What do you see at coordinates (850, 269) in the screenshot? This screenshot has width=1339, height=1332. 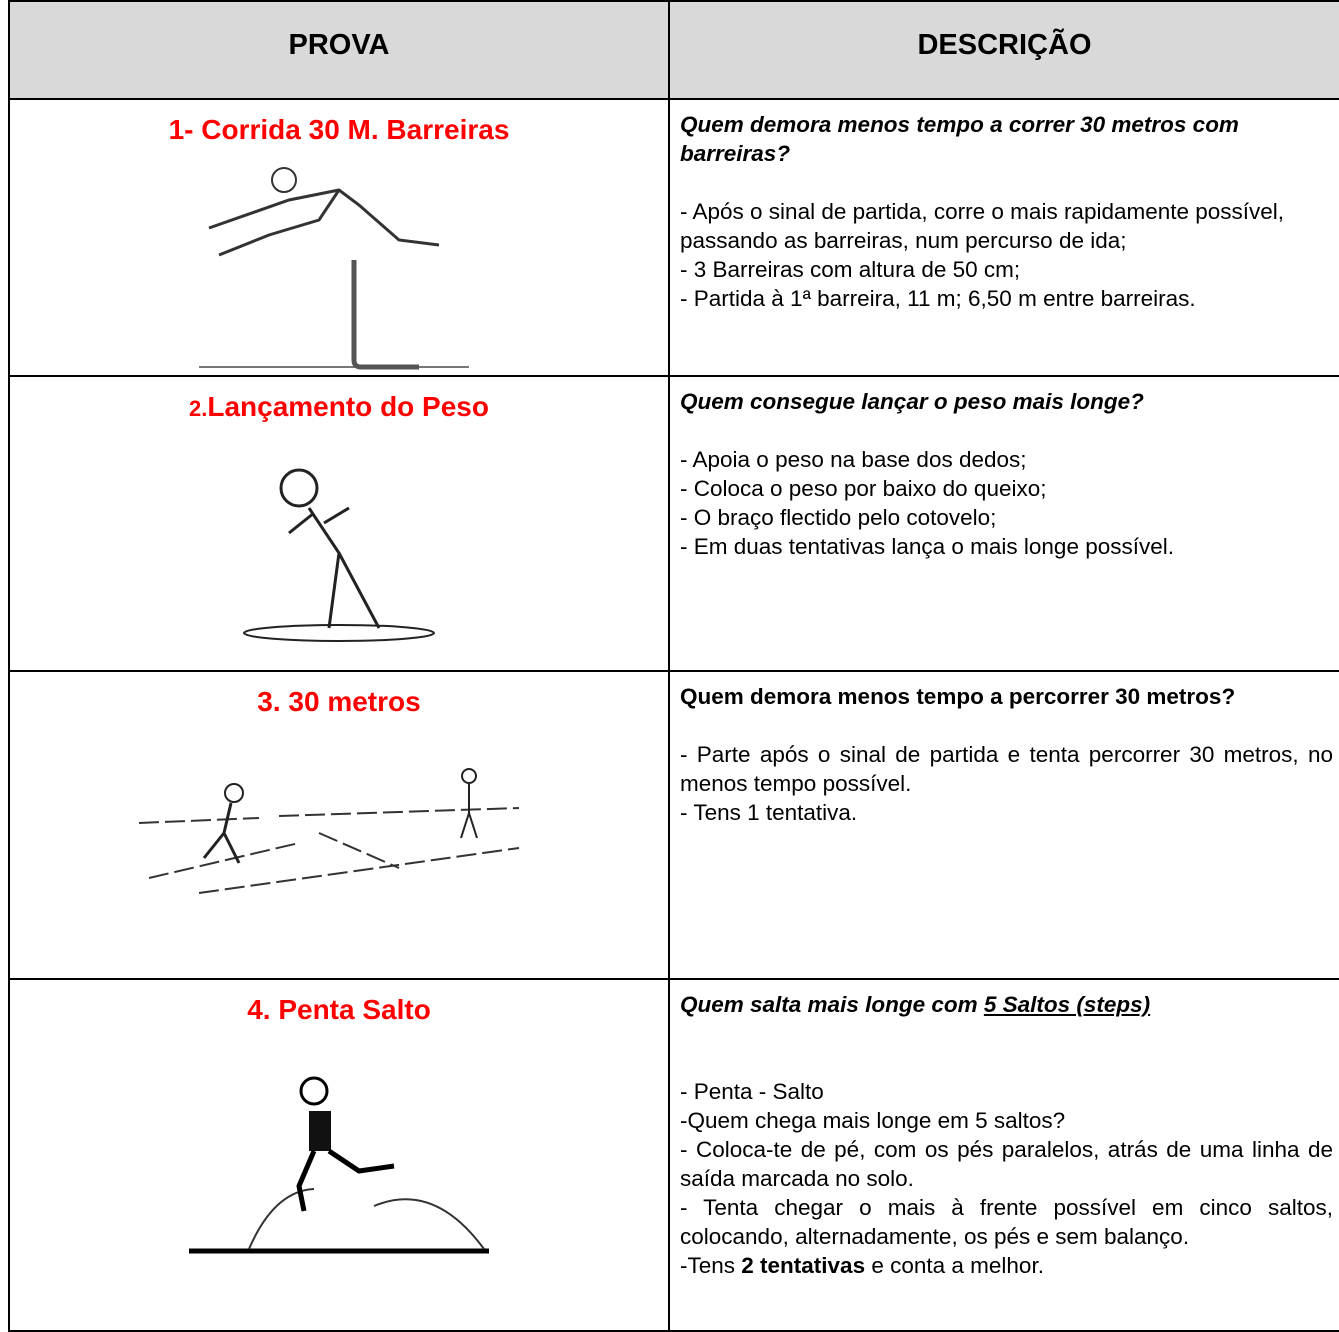 I see `description-line: - 3 Barreiras com altura de 50 cm;` at bounding box center [850, 269].